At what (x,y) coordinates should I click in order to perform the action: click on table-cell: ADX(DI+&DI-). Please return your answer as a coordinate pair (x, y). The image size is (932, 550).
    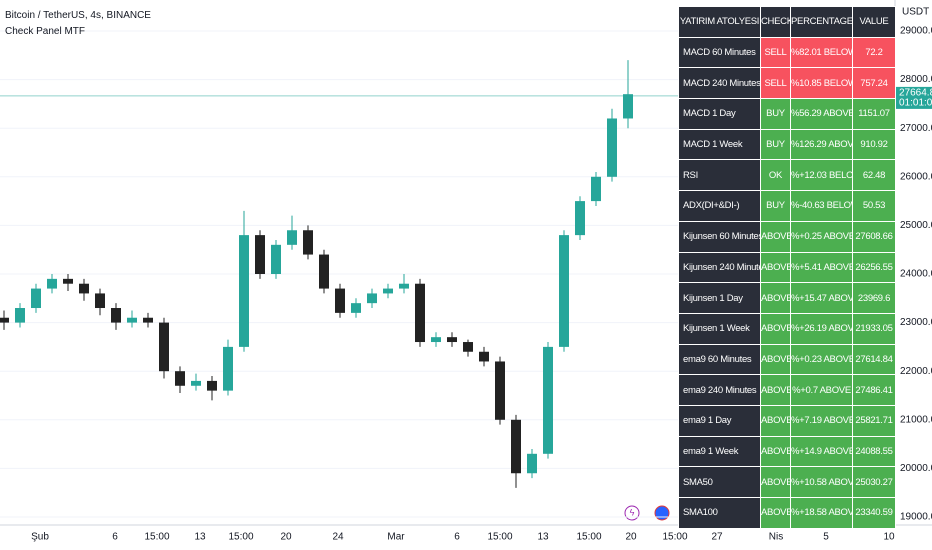
    Looking at the image, I should click on (719, 206).